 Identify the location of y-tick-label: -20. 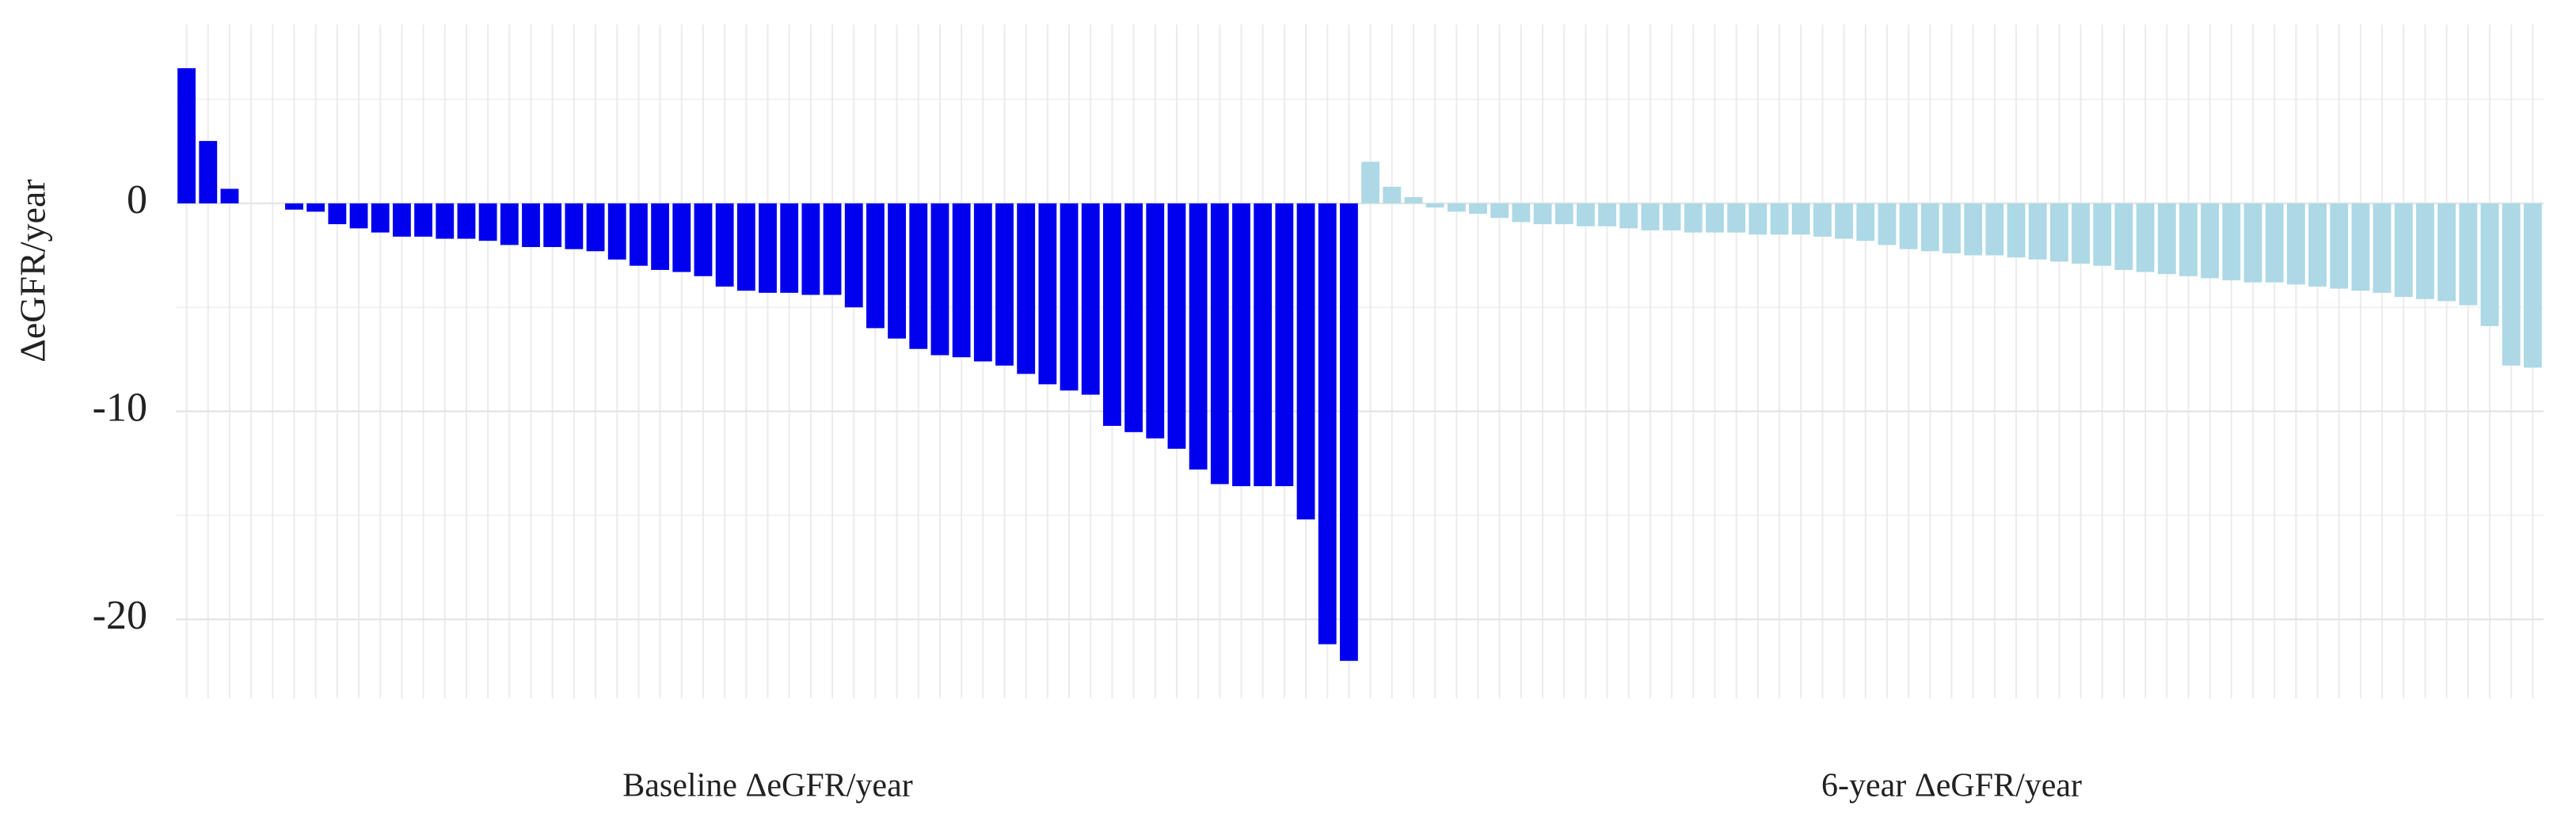
(120, 615).